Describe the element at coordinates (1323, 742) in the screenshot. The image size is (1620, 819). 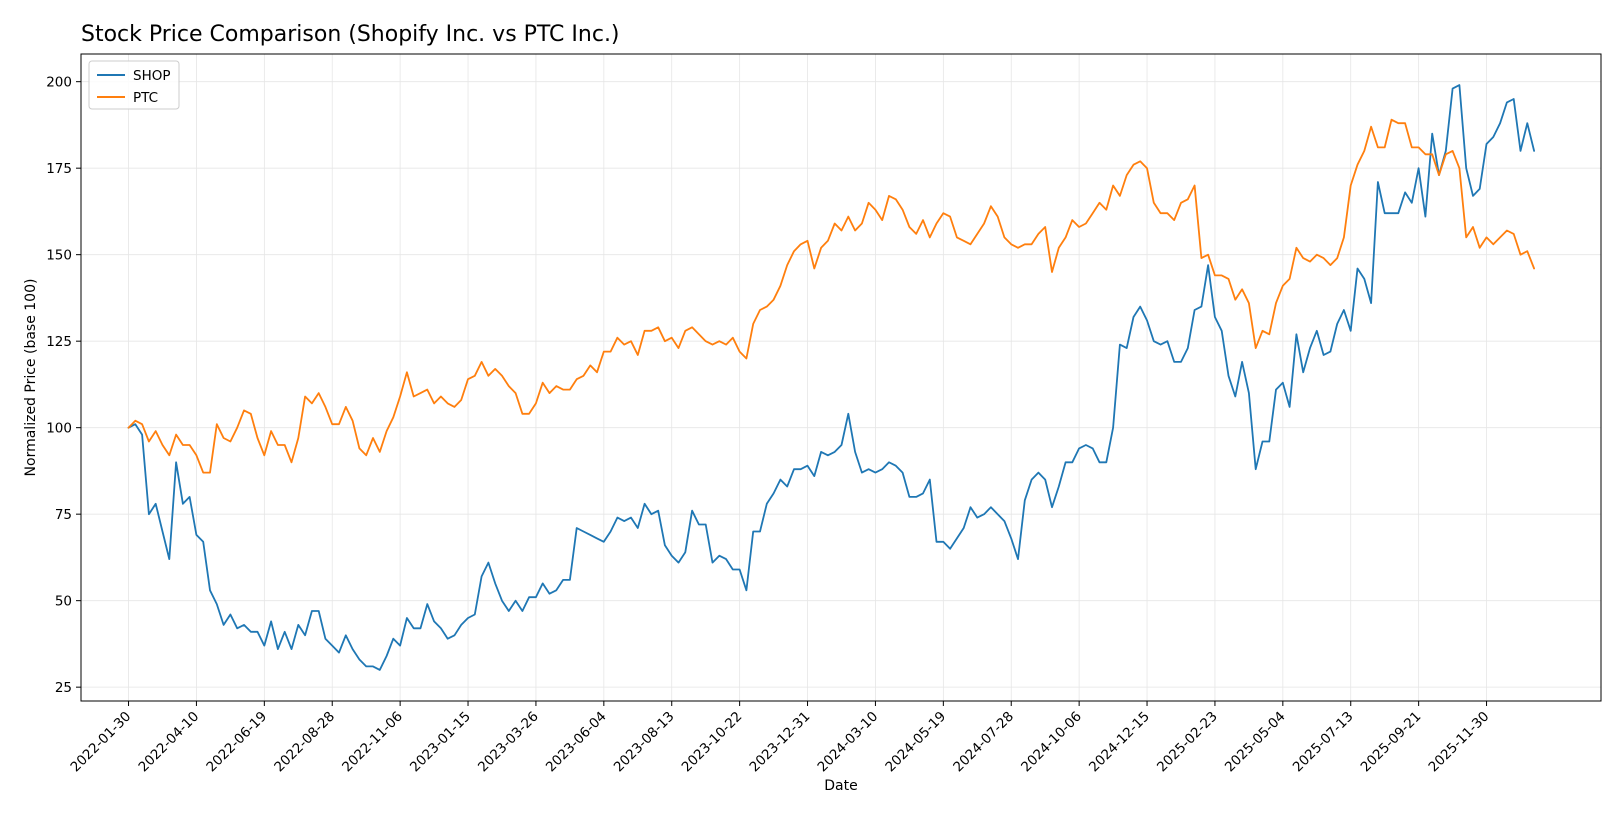
I see `x-tick-label: 2025-07-13` at that location.